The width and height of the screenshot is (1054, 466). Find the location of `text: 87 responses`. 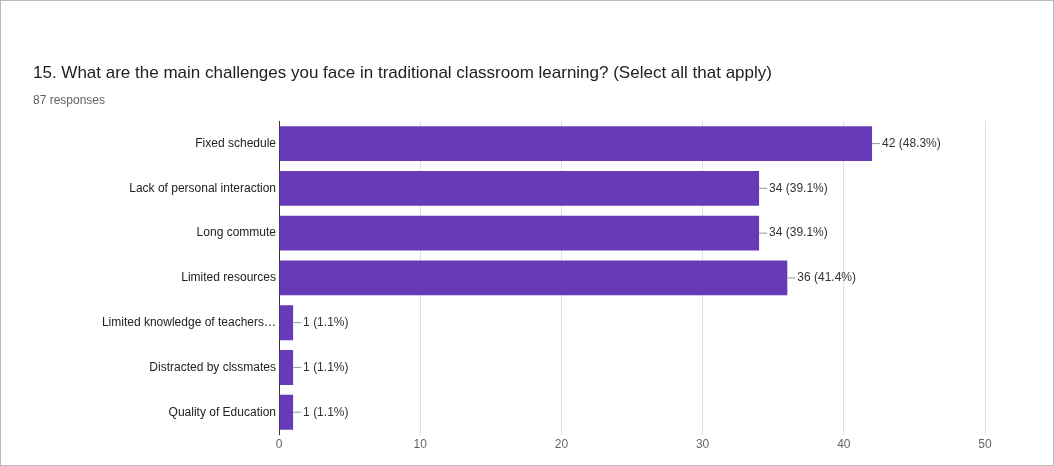

text: 87 responses is located at coordinates (69, 100).